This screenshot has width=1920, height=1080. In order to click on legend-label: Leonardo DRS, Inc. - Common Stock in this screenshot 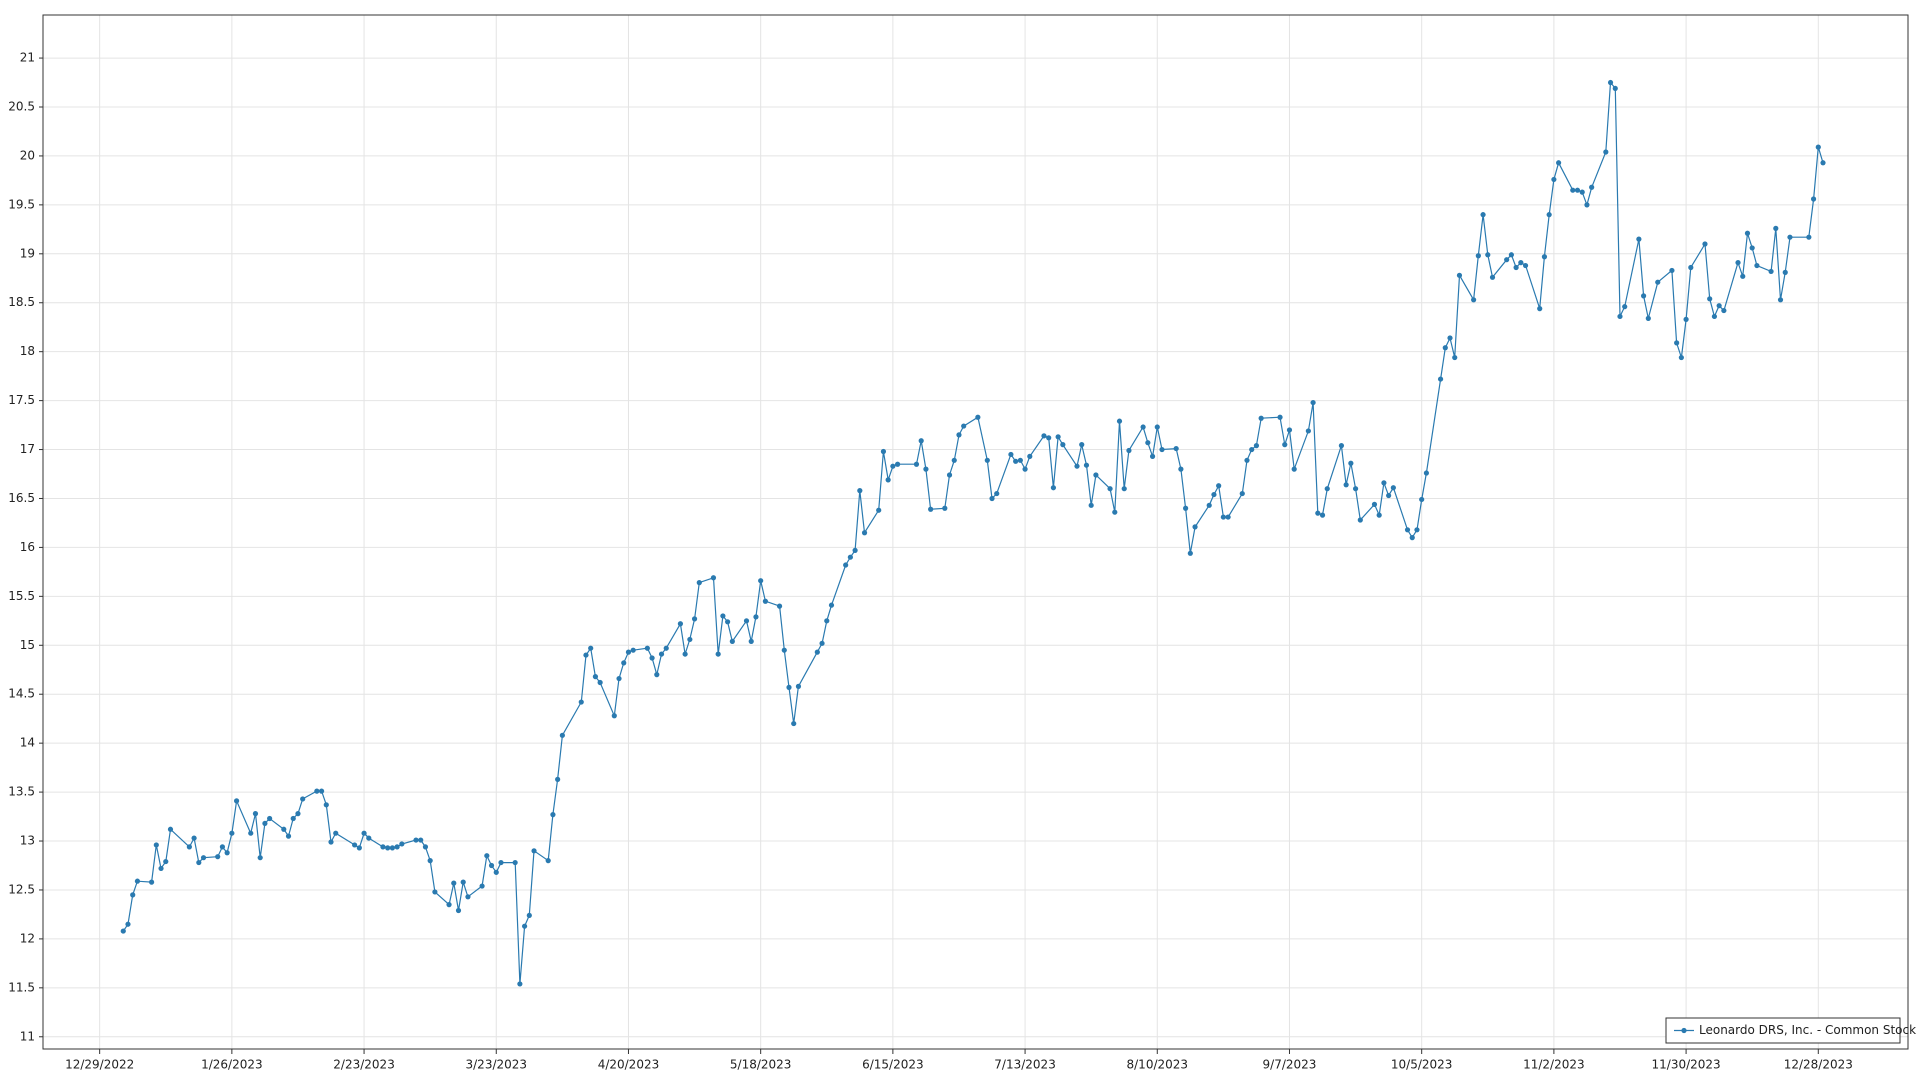, I will do `click(1807, 1030)`.